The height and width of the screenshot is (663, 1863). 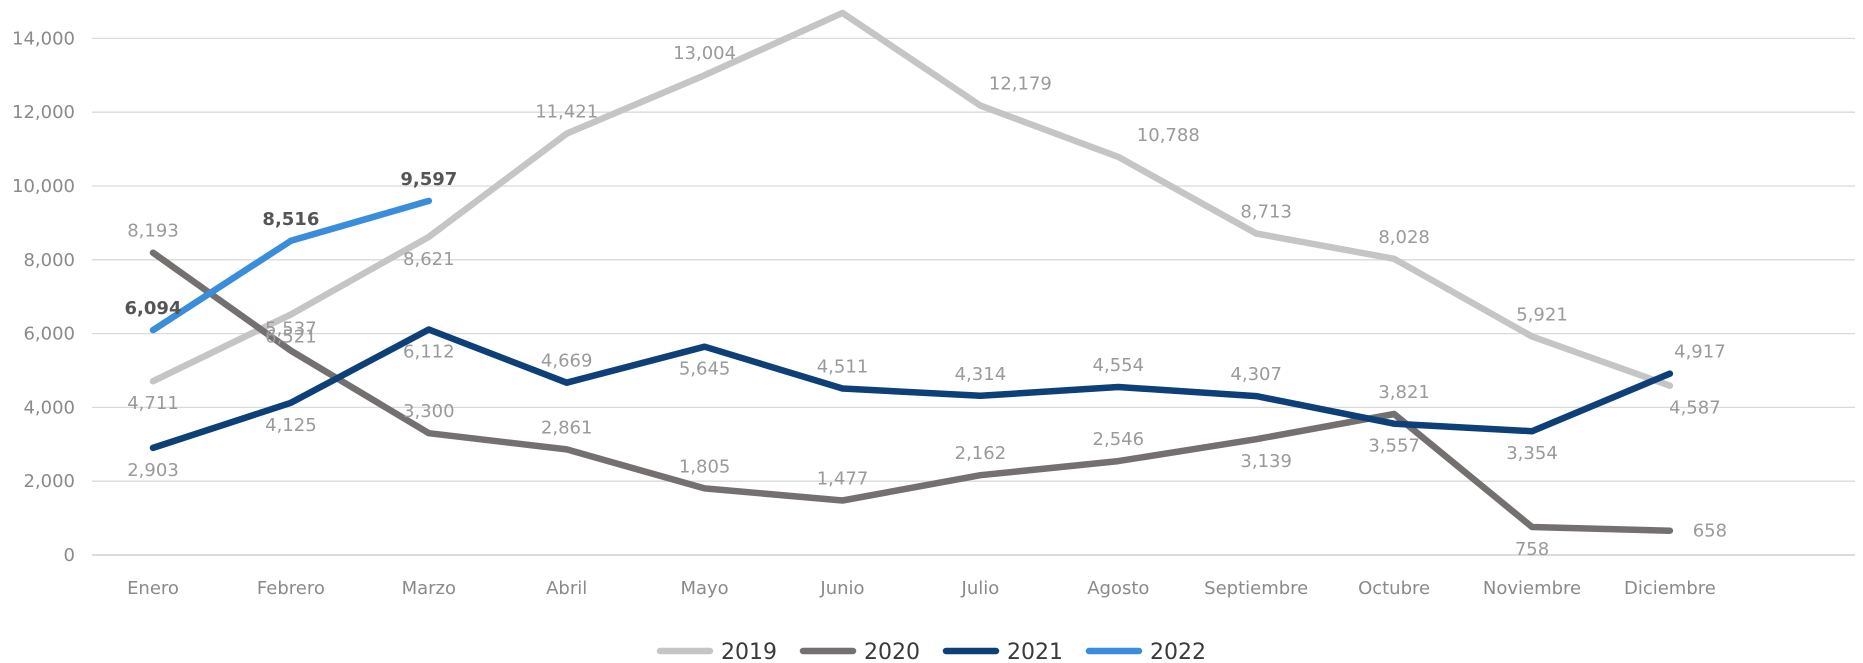 I want to click on series-line-2022, so click(x=291, y=265).